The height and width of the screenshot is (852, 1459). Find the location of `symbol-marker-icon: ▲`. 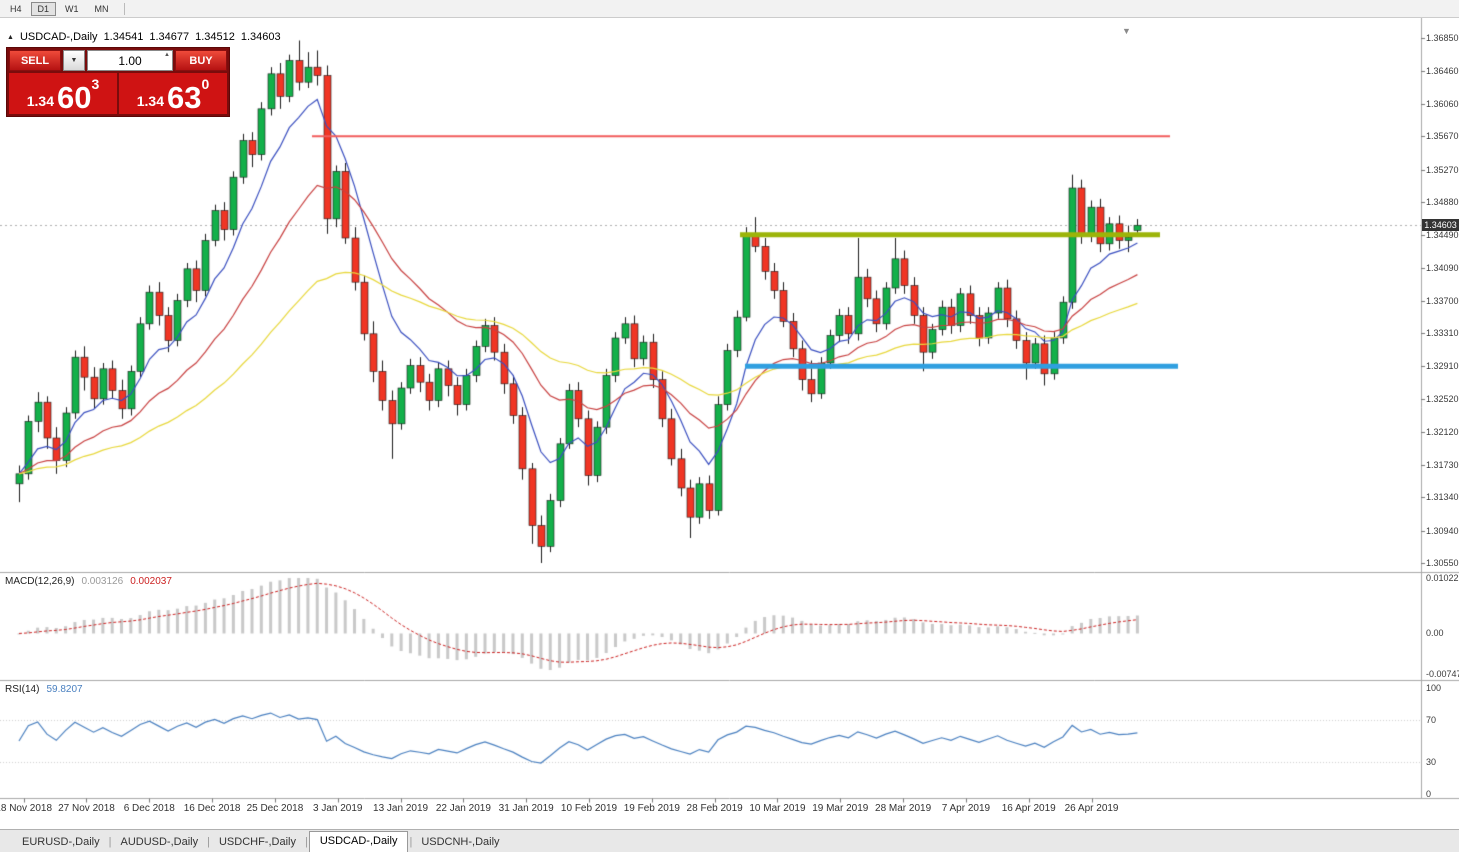

symbol-marker-icon: ▲ is located at coordinates (10, 37).